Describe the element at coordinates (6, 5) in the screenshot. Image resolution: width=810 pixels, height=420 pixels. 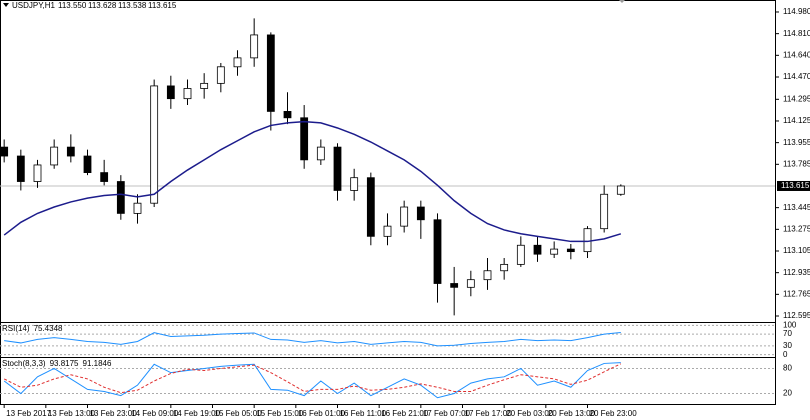
I see `menu-triangle` at that location.